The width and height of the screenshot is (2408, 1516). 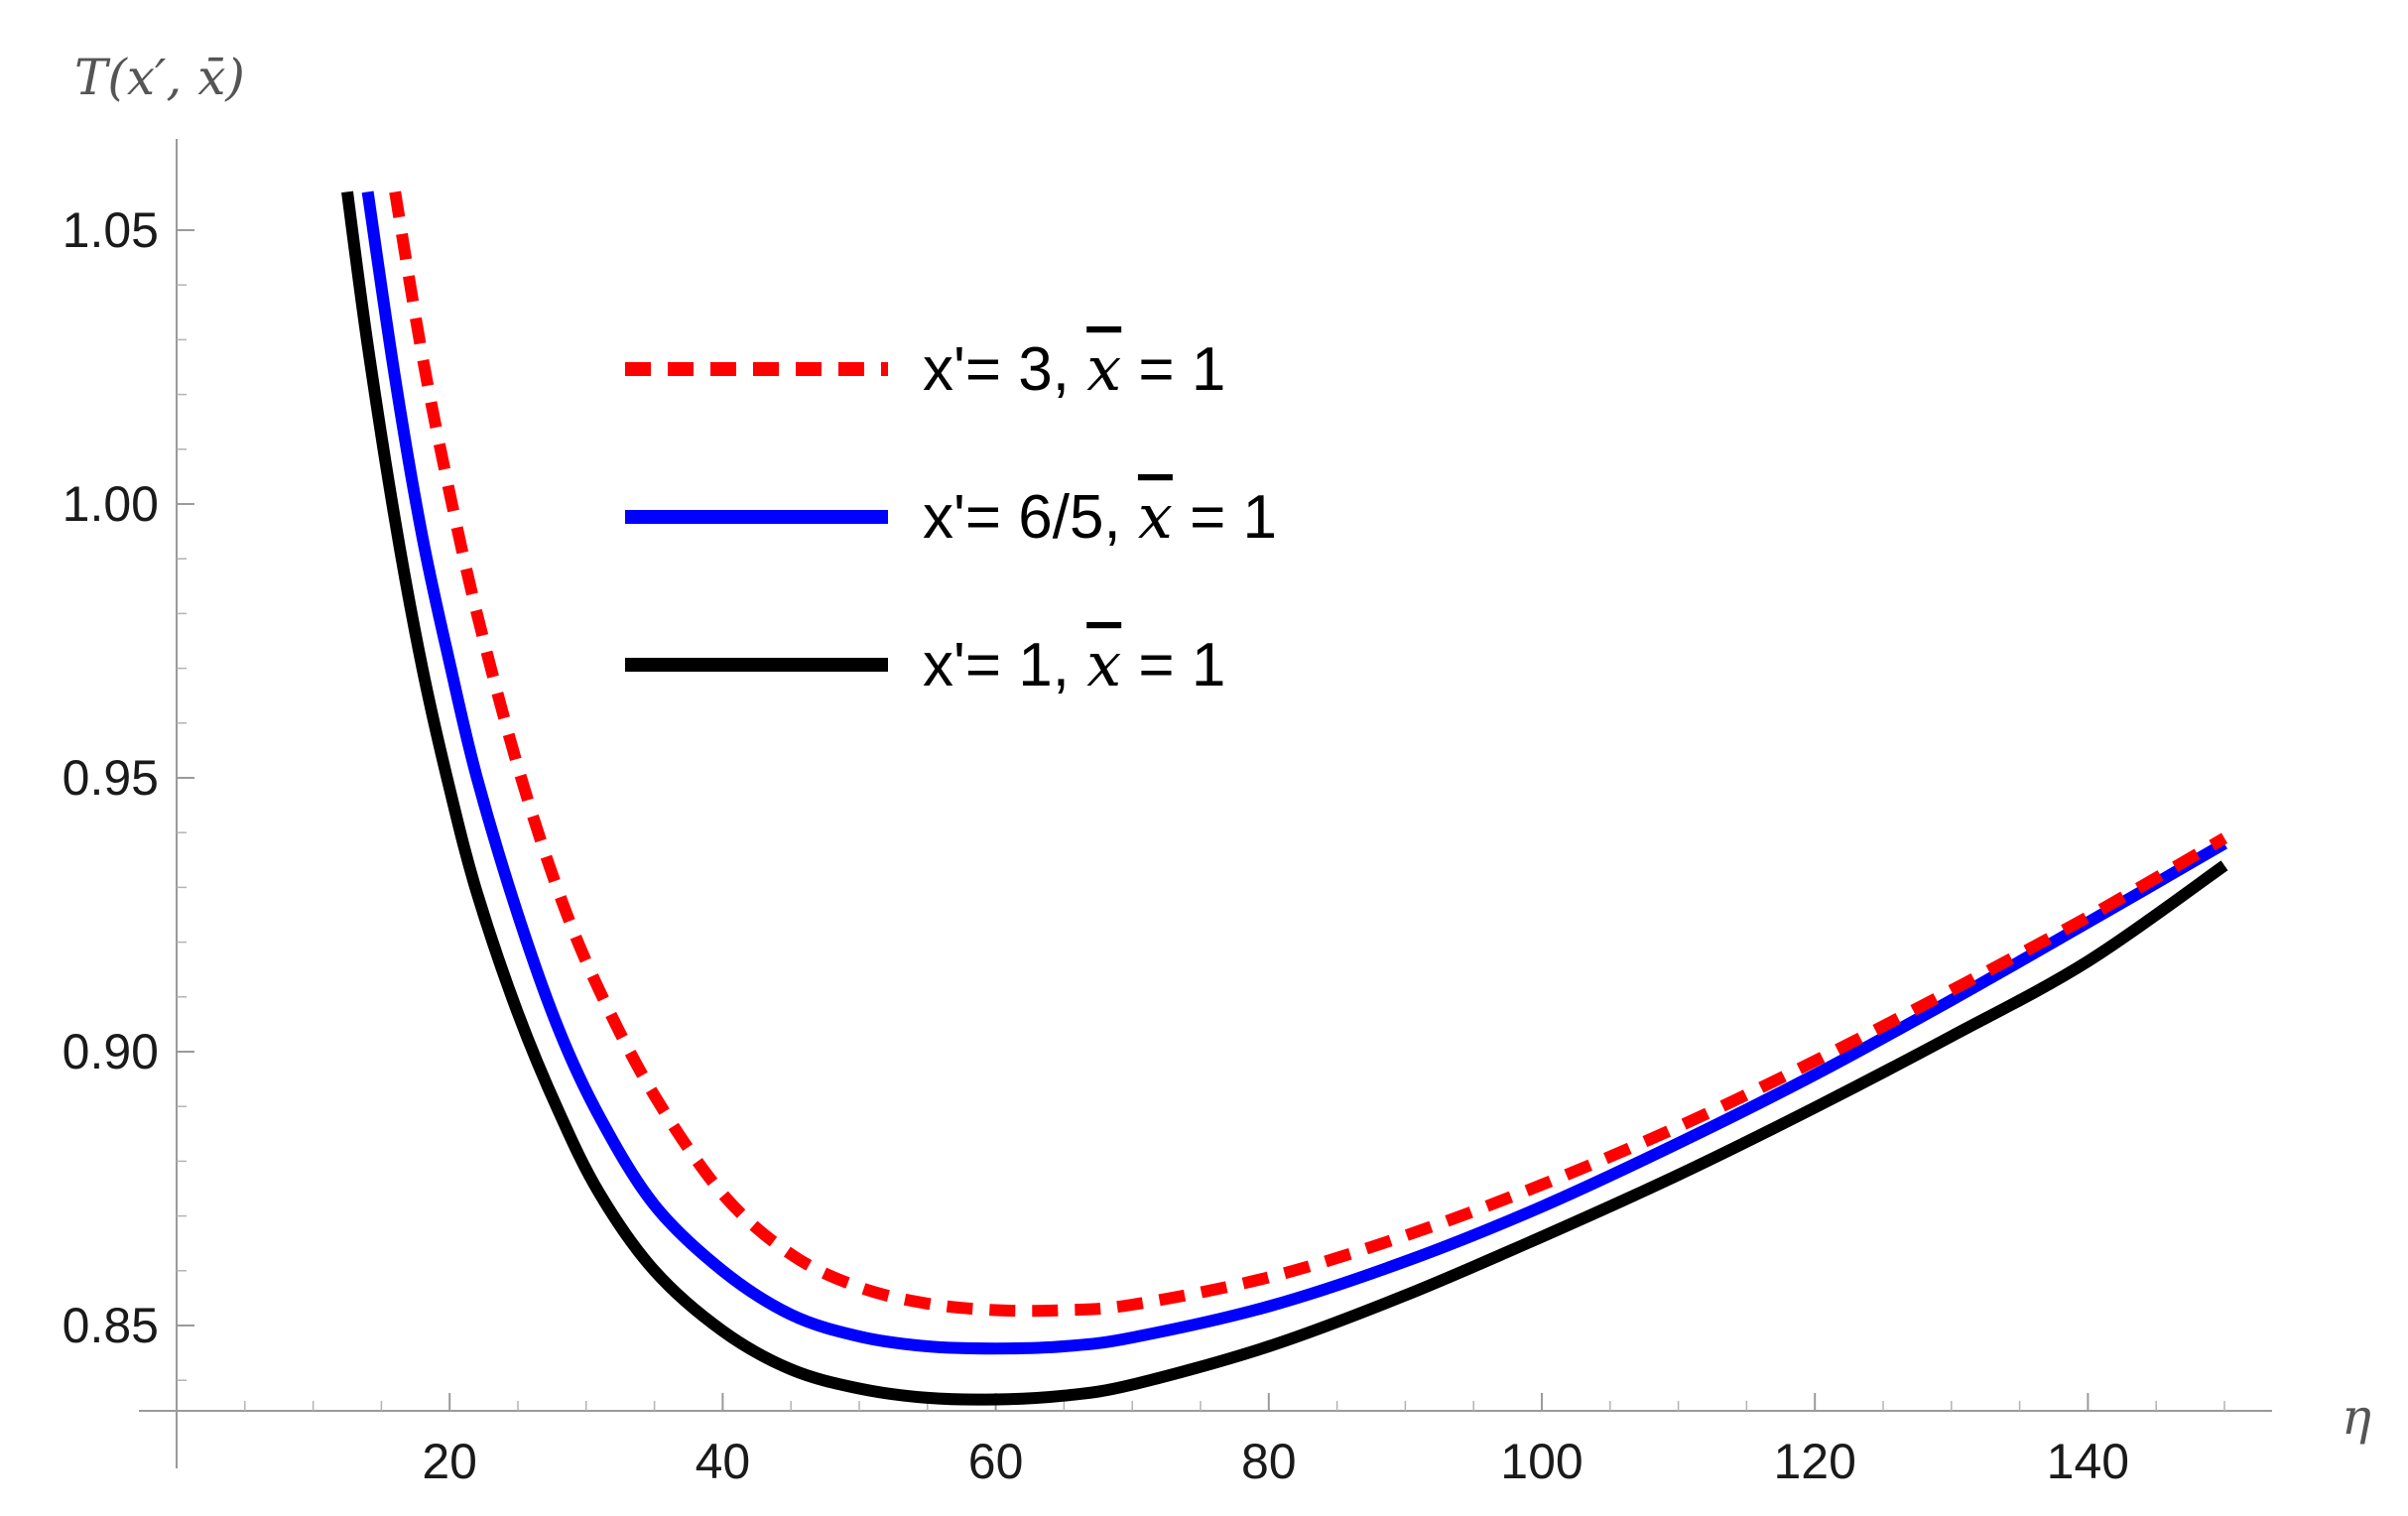 What do you see at coordinates (723, 1461) in the screenshot?
I see `x-tick-label: 40` at bounding box center [723, 1461].